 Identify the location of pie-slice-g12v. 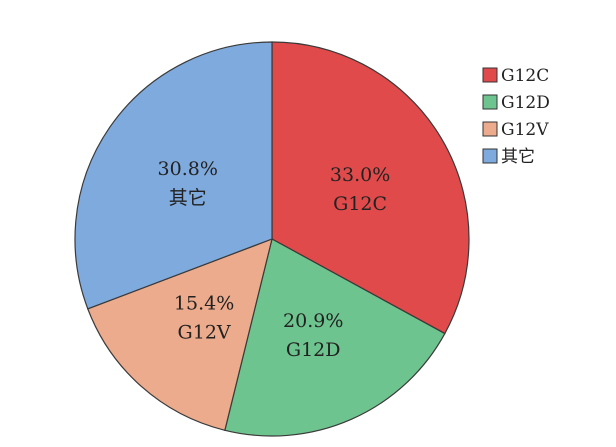
(180, 335).